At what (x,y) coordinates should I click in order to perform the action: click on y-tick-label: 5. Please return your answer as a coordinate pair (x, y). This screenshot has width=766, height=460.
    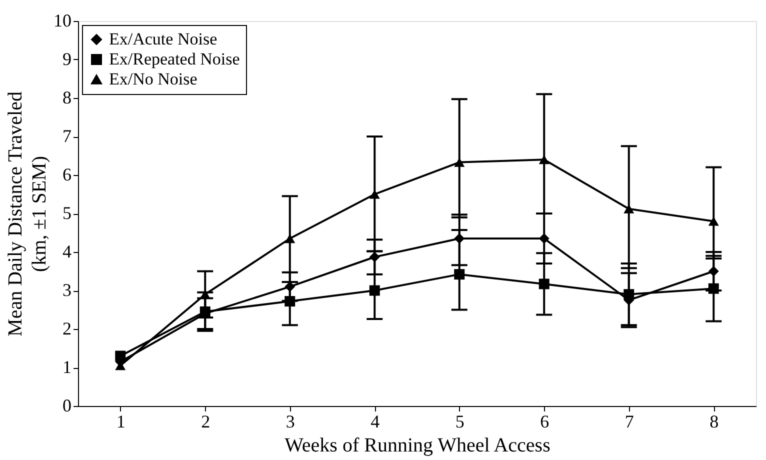
    Looking at the image, I should click on (67, 213).